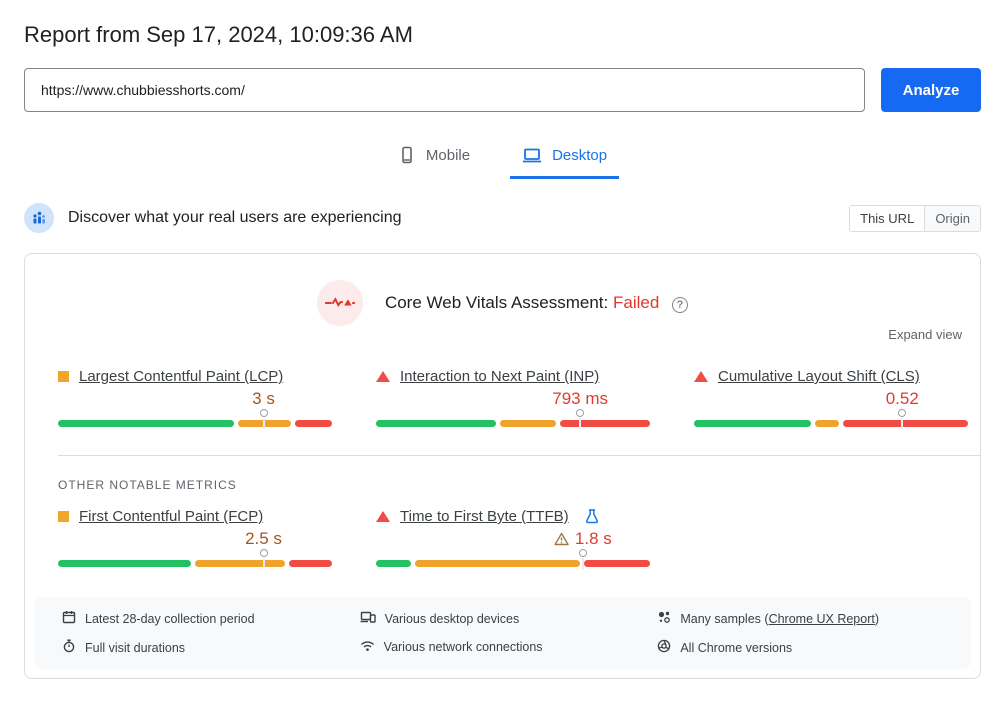 The height and width of the screenshot is (721, 1003). What do you see at coordinates (263, 538) in the screenshot?
I see `metric-fcp-value: 2.5 s` at bounding box center [263, 538].